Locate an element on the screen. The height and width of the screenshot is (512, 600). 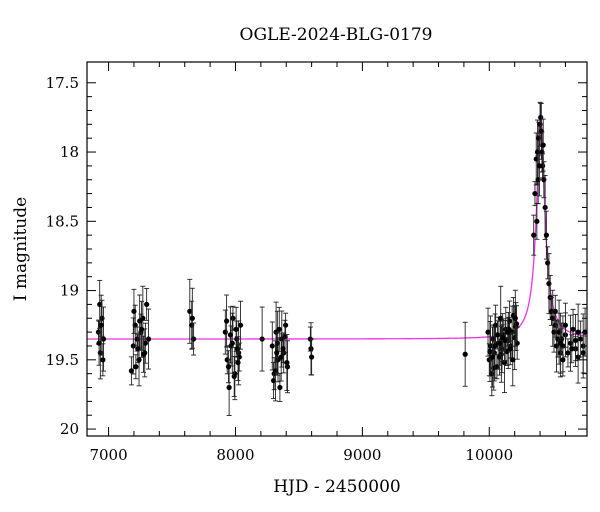
y-tick-label: 18 is located at coordinates (69, 152).